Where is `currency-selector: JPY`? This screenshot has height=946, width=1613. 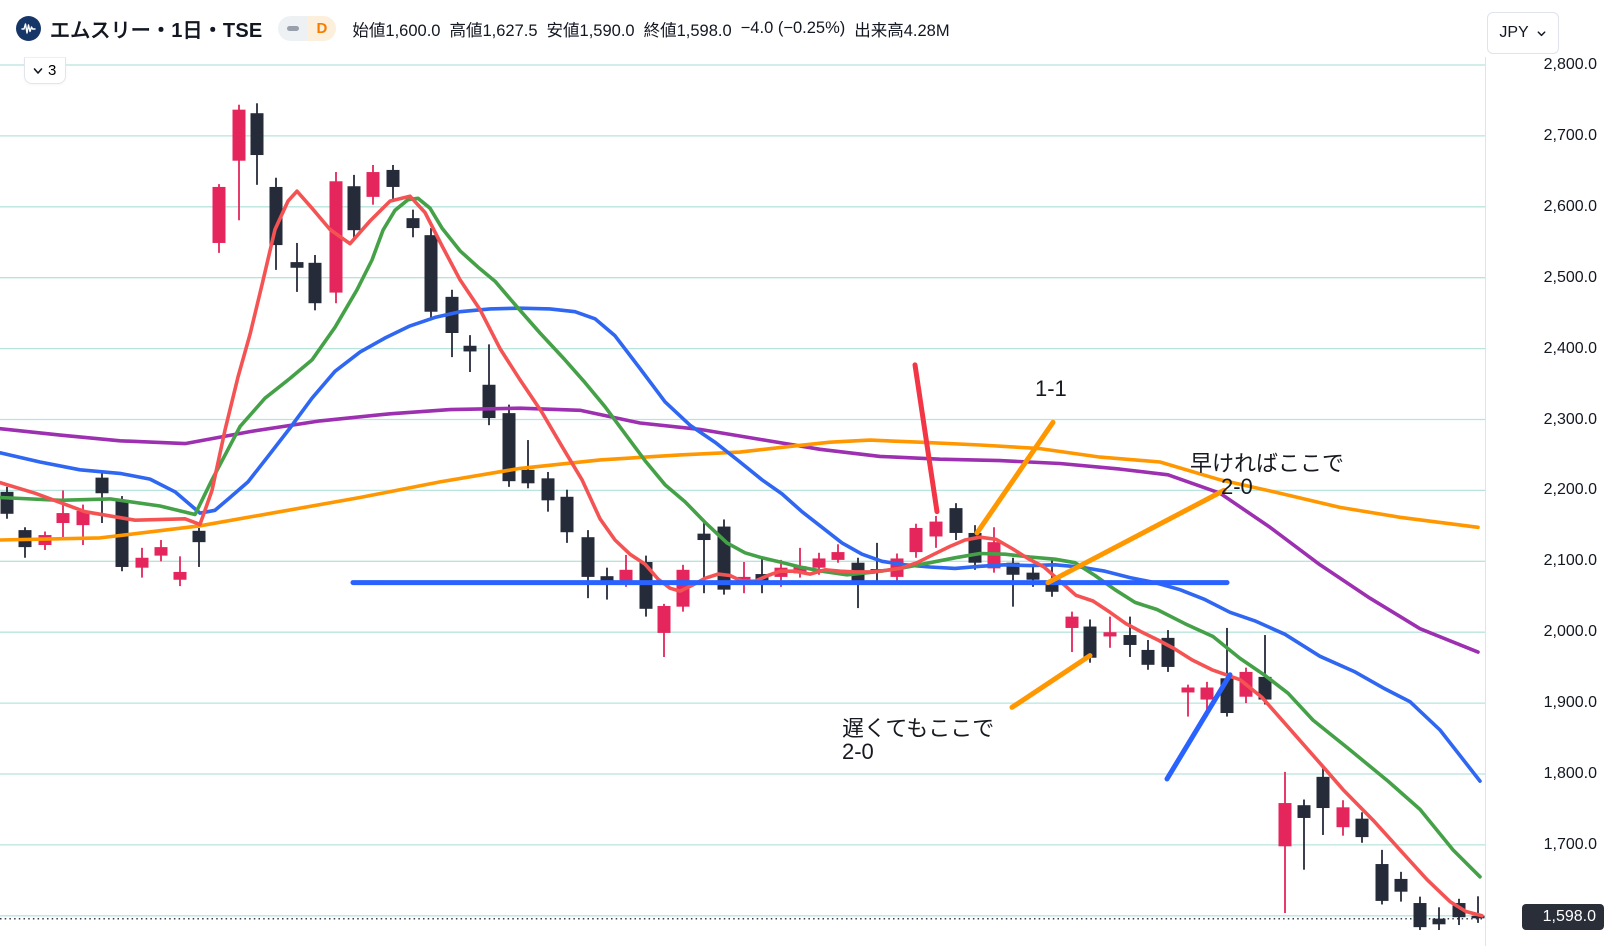 currency-selector: JPY is located at coordinates (1523, 33).